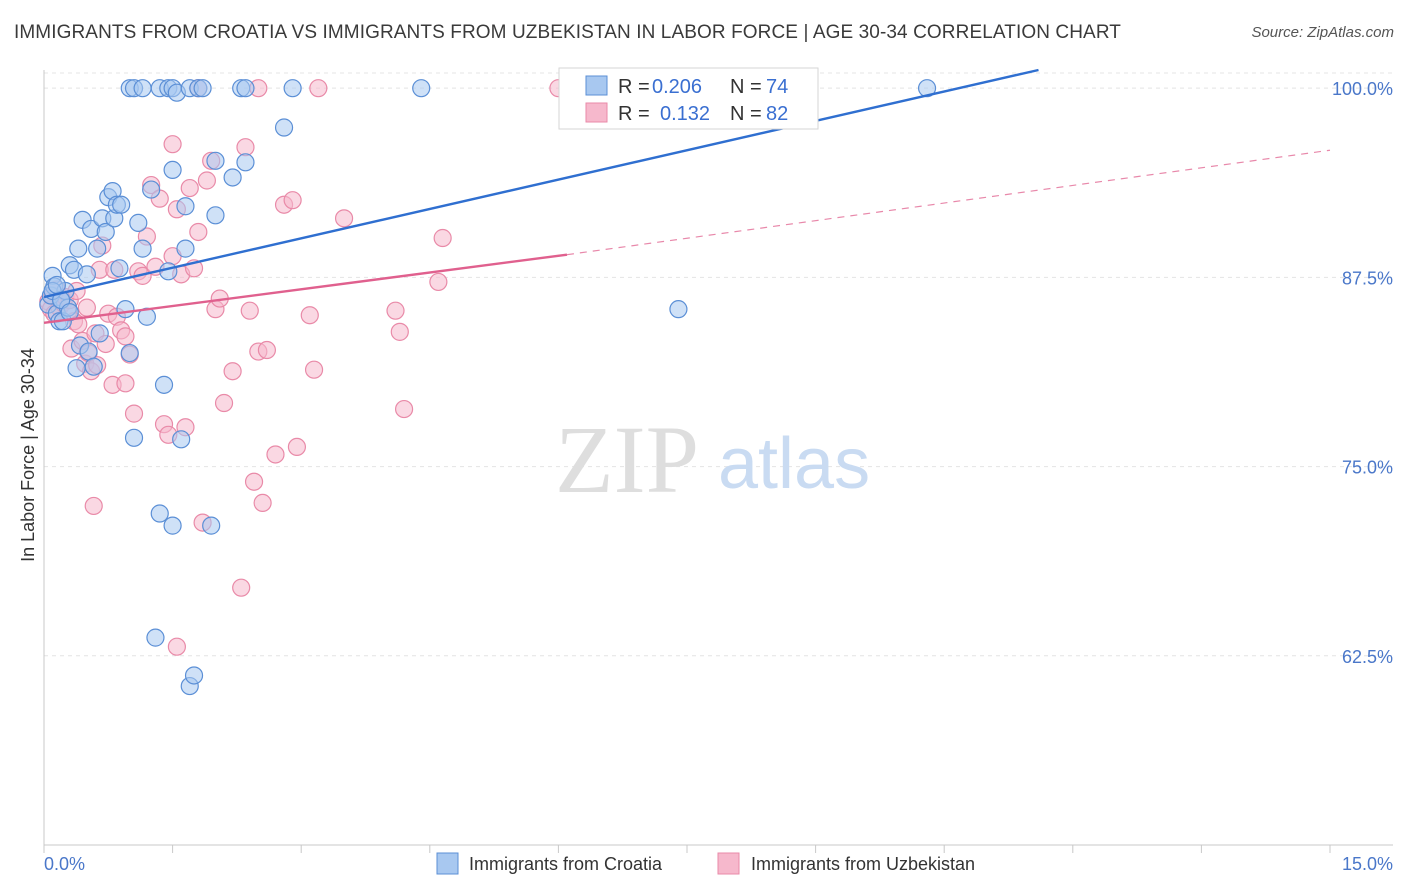 The height and width of the screenshot is (892, 1406). Describe the element at coordinates (596, 112) in the screenshot. I see `stats-legend-swatch-uzbekistan` at that location.